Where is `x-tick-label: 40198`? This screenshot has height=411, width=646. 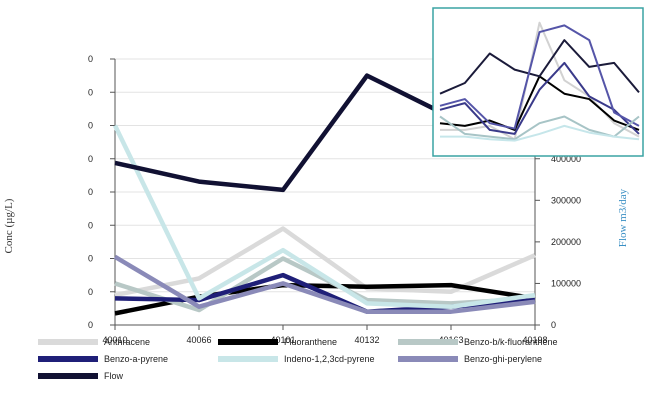 x-tick-label: 40198 is located at coordinates (534, 340).